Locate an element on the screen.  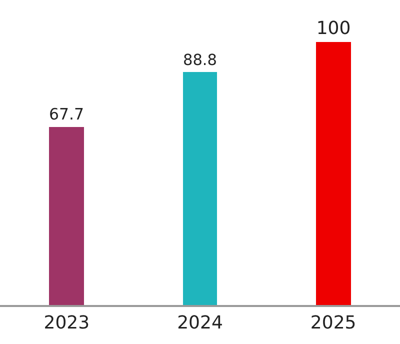
x-tick-label: 2025 is located at coordinates (333, 323).